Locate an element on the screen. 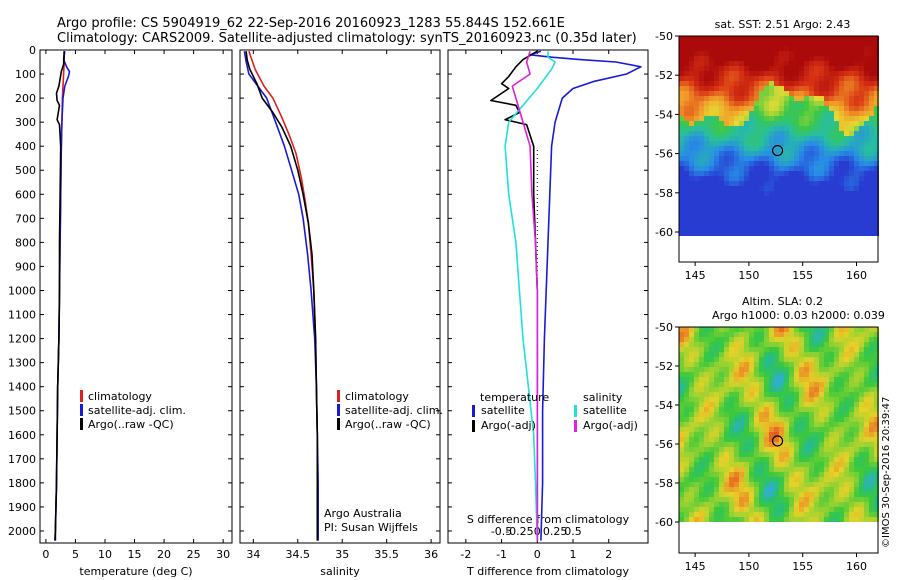 This screenshot has width=900, height=580. map-x-tick-label: 155 is located at coordinates (802, 275).